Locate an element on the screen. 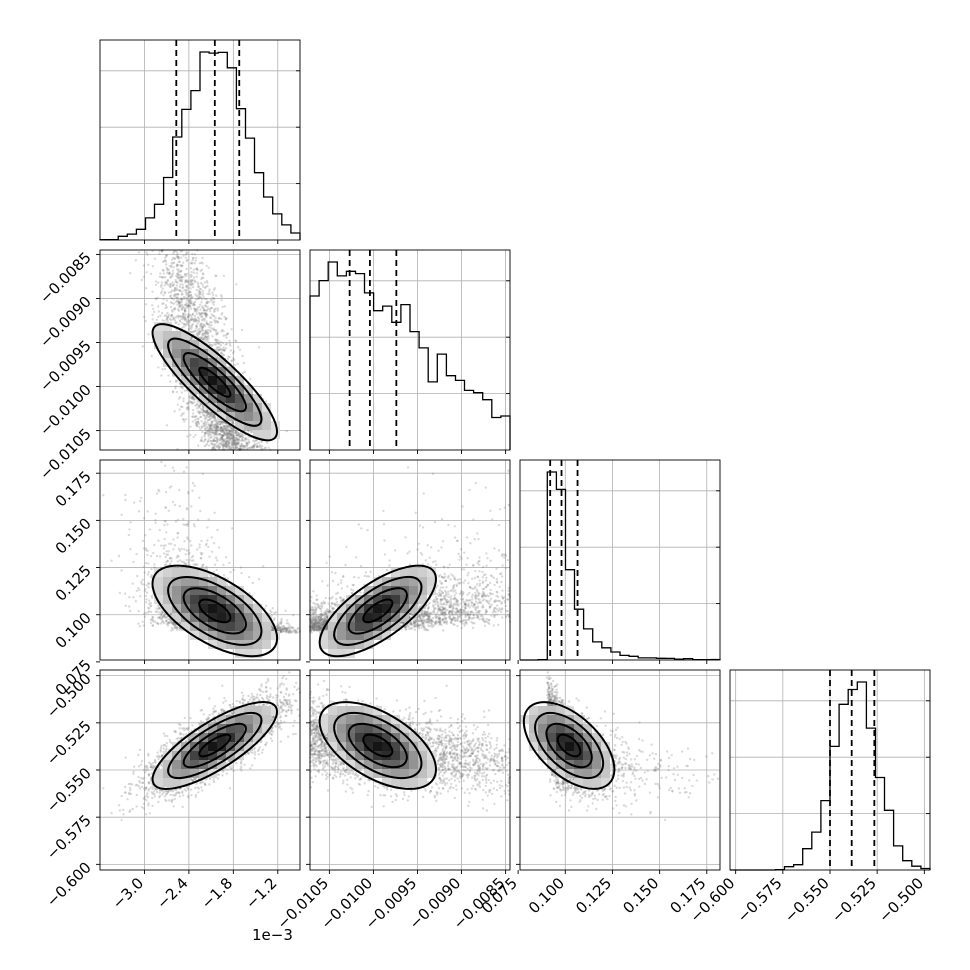 This screenshot has height=970, width=970. sample-point-10-2062 is located at coordinates (195, 420).